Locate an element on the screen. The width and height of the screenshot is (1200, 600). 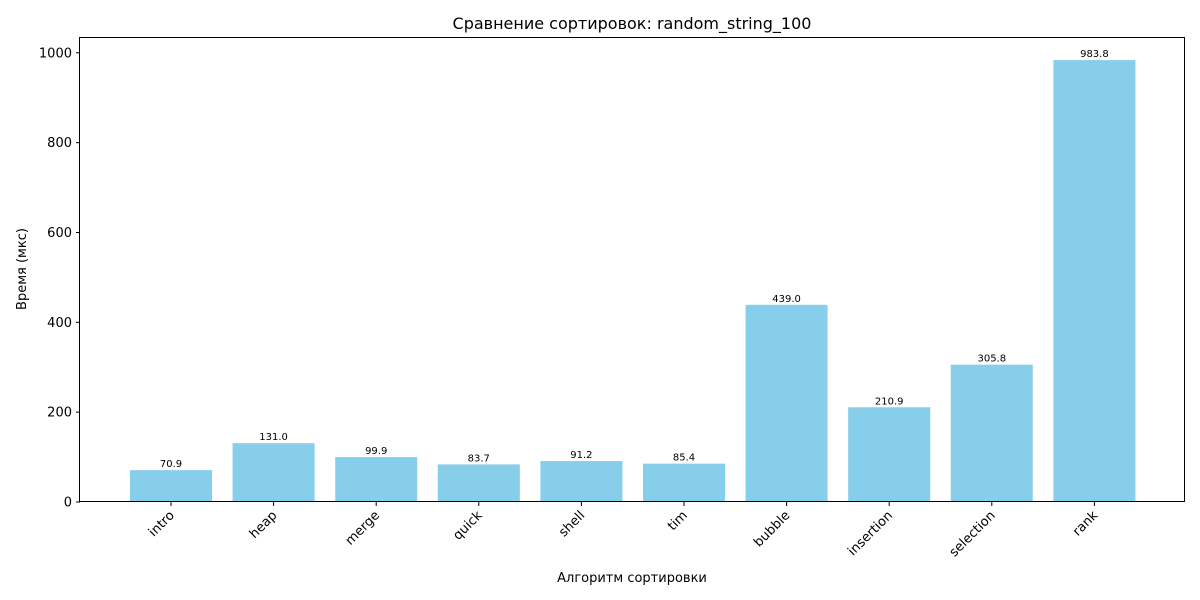
bar-intro is located at coordinates (171, 486).